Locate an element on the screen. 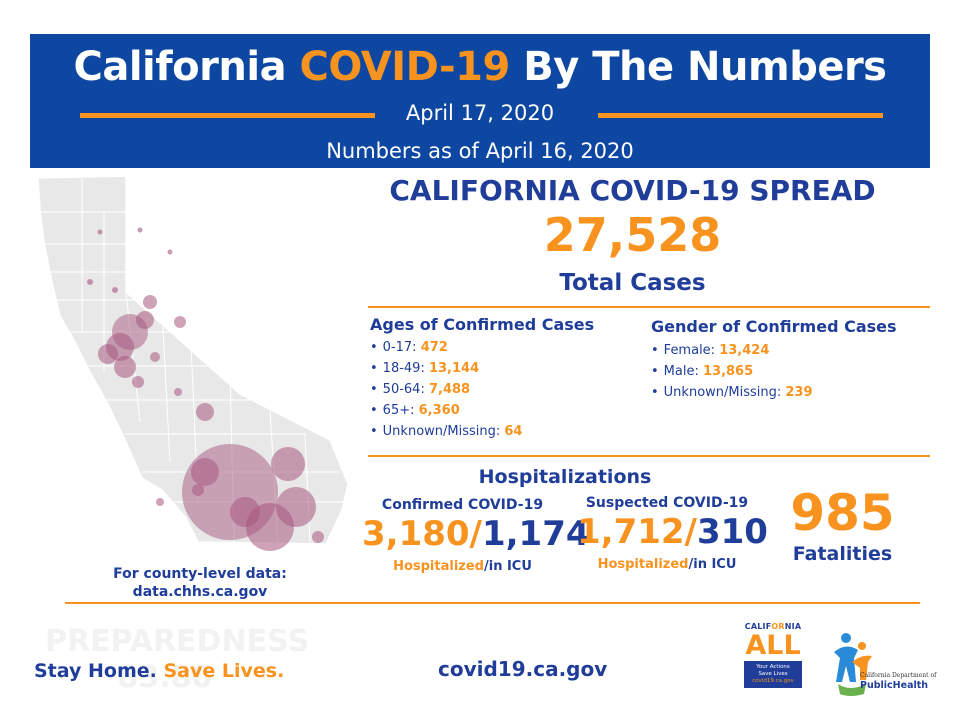 The width and height of the screenshot is (960, 718). tagline-part: Save Lives. is located at coordinates (224, 671).